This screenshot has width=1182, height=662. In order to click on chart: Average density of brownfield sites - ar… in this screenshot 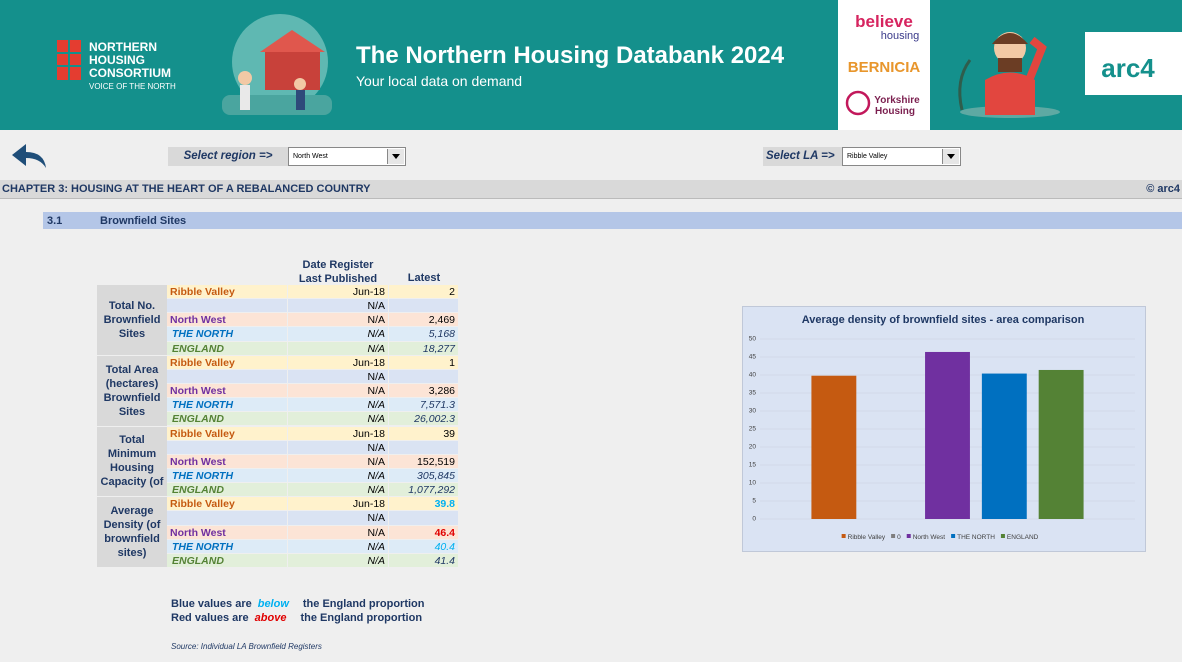, I will do `click(944, 429)`.